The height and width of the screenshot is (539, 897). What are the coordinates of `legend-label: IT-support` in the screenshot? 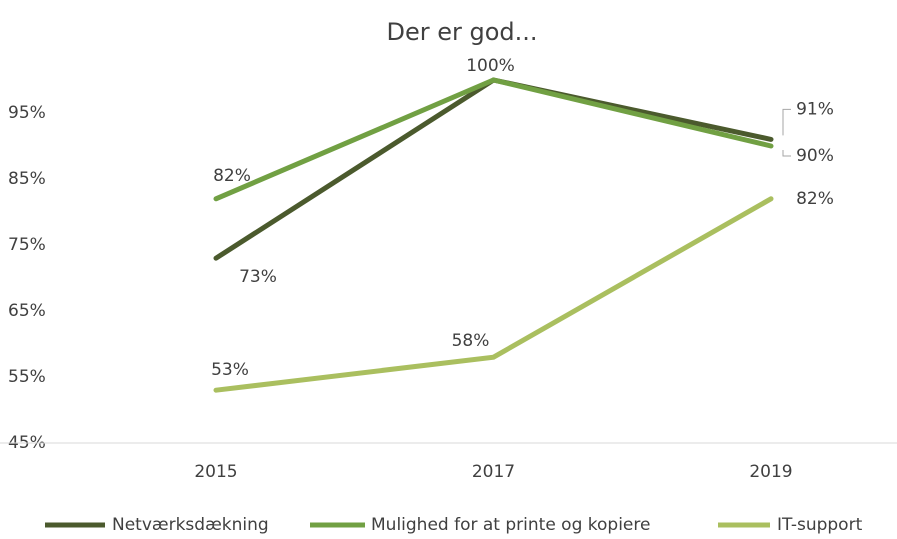 It's located at (820, 525).